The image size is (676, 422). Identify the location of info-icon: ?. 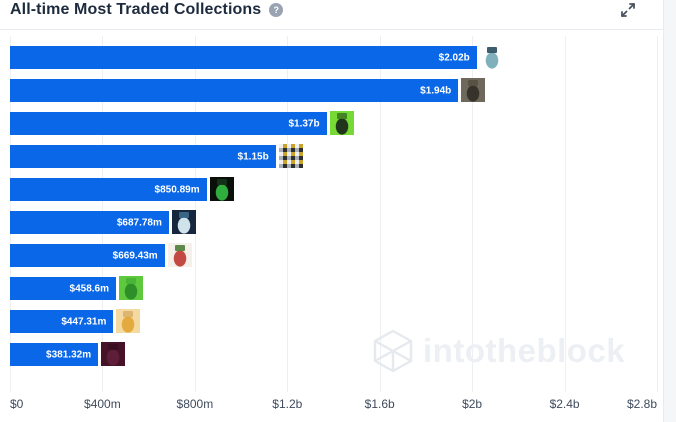
(276, 10).